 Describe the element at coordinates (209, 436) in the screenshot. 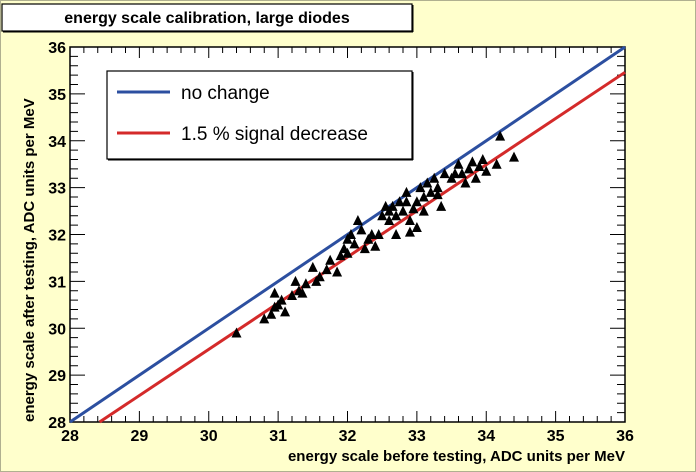

I see `x-tick-label: 30` at that location.